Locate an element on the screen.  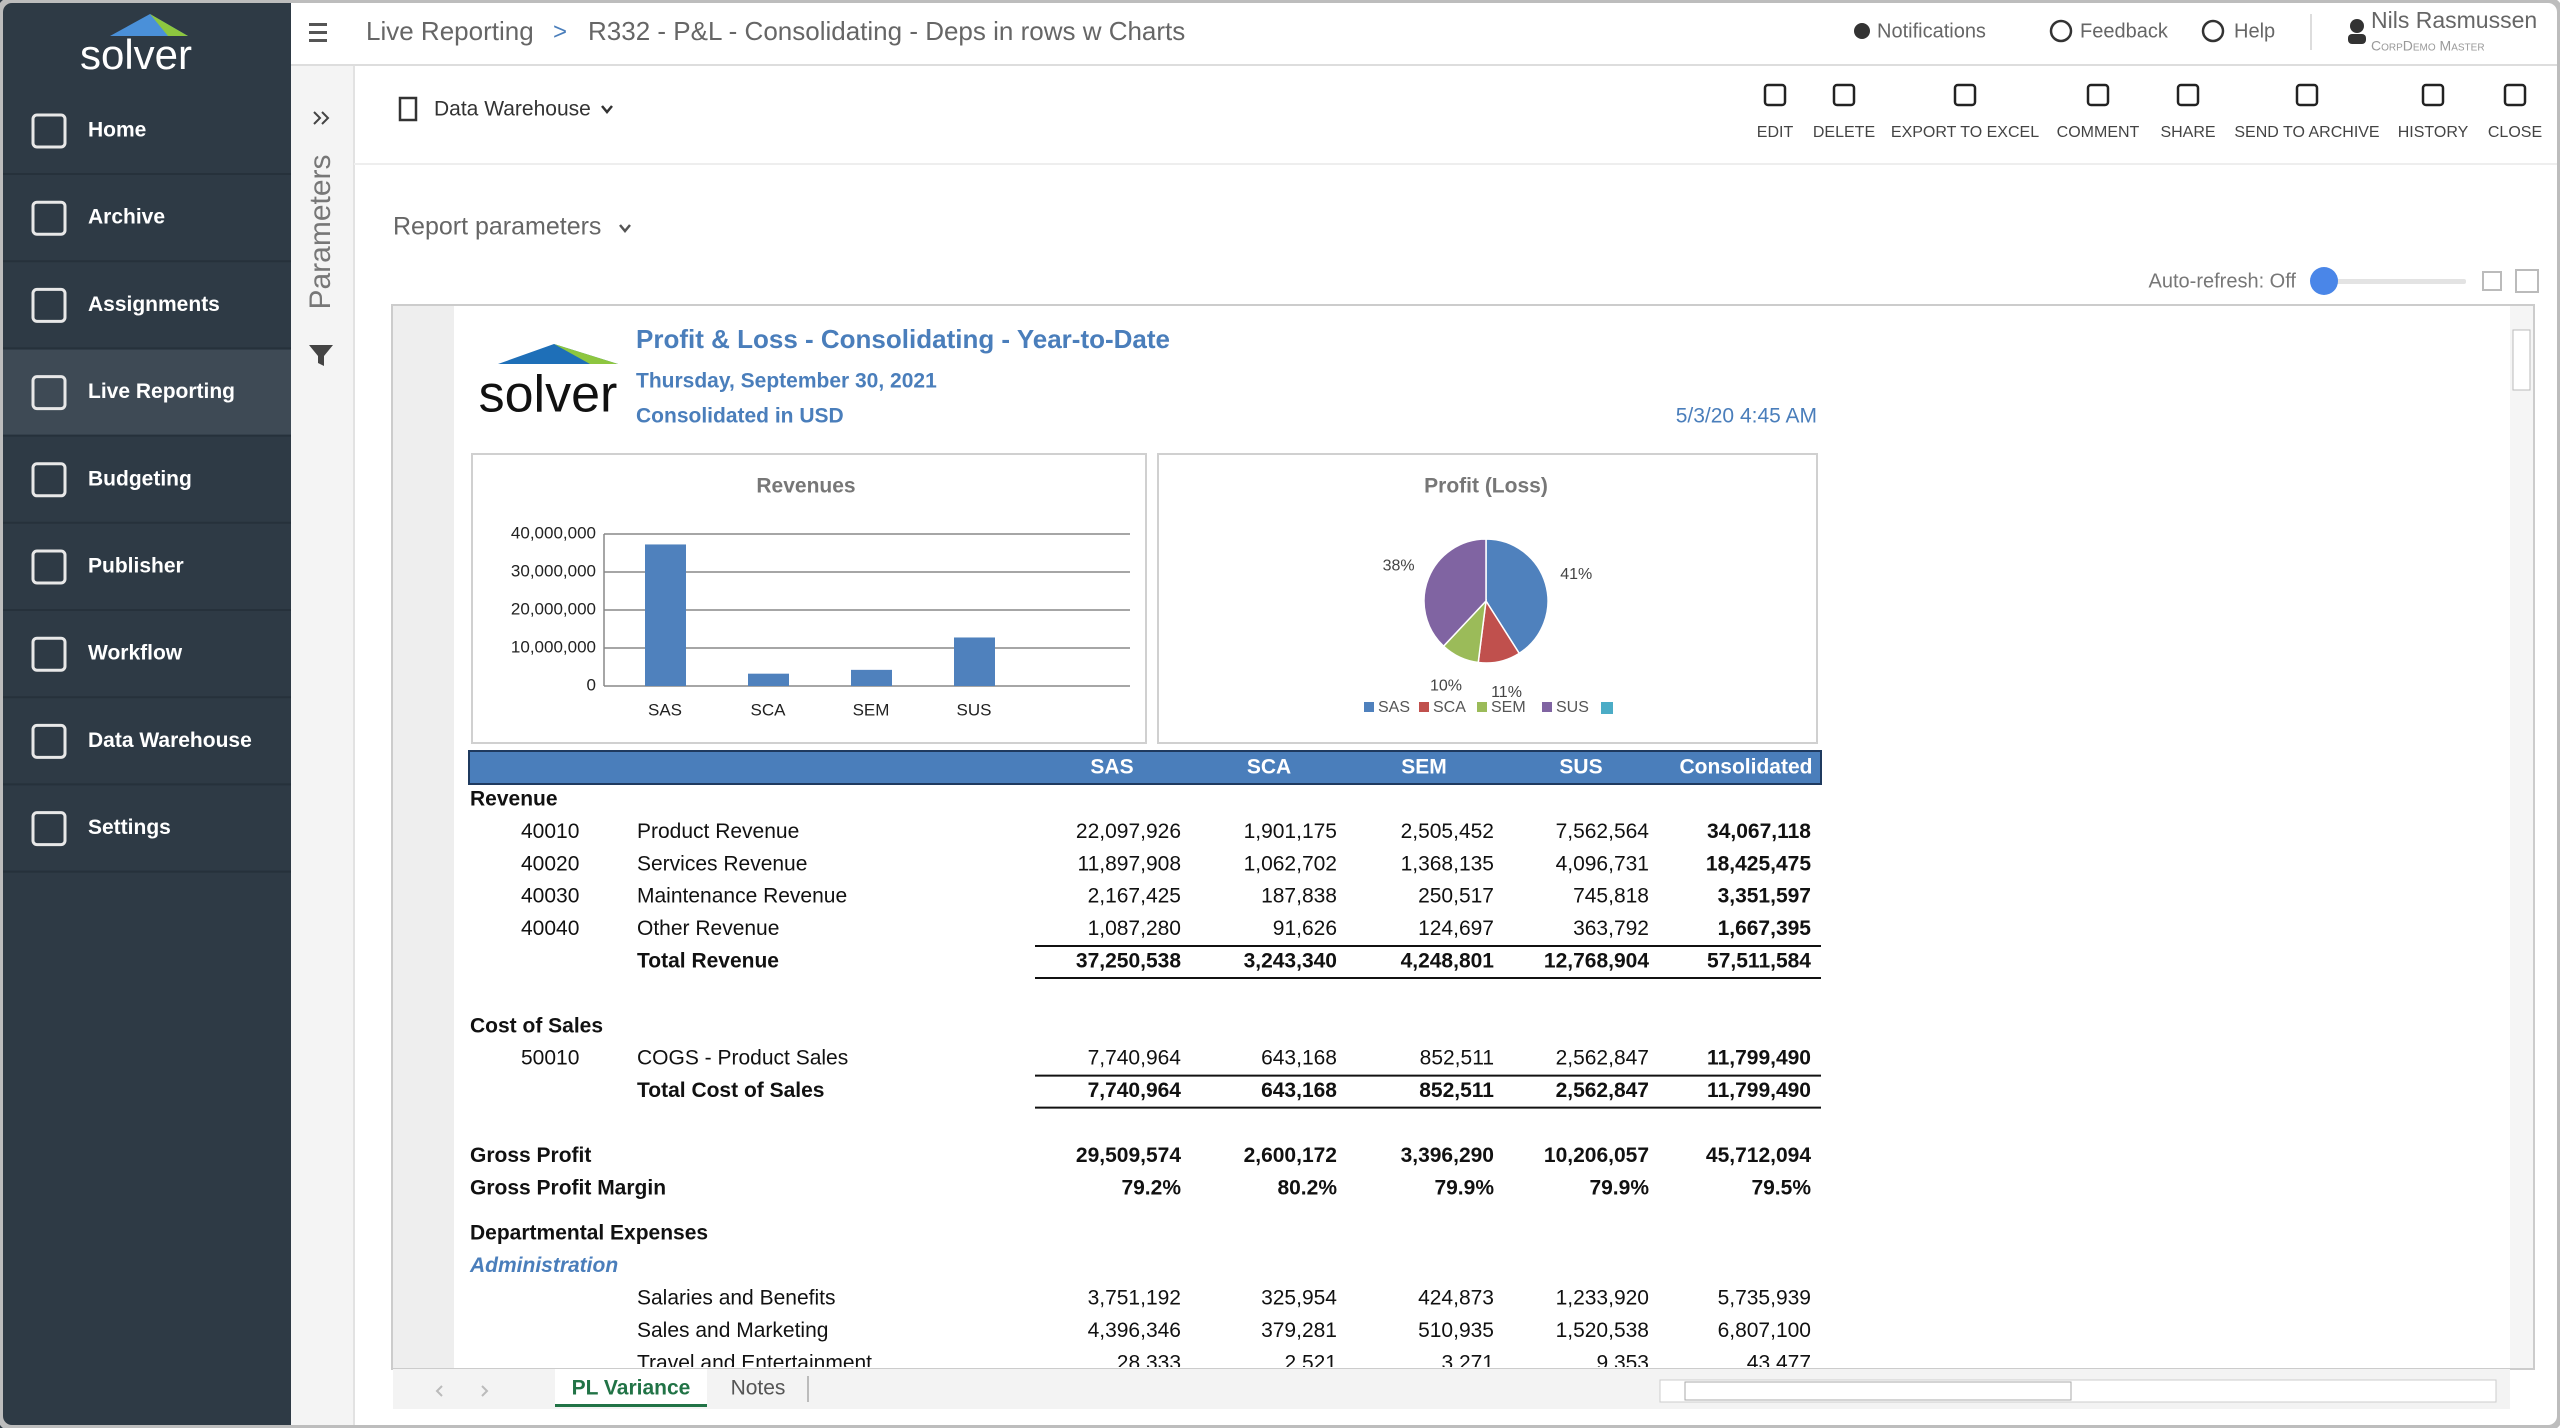
row-label: Cost of Sales is located at coordinates (536, 1025).